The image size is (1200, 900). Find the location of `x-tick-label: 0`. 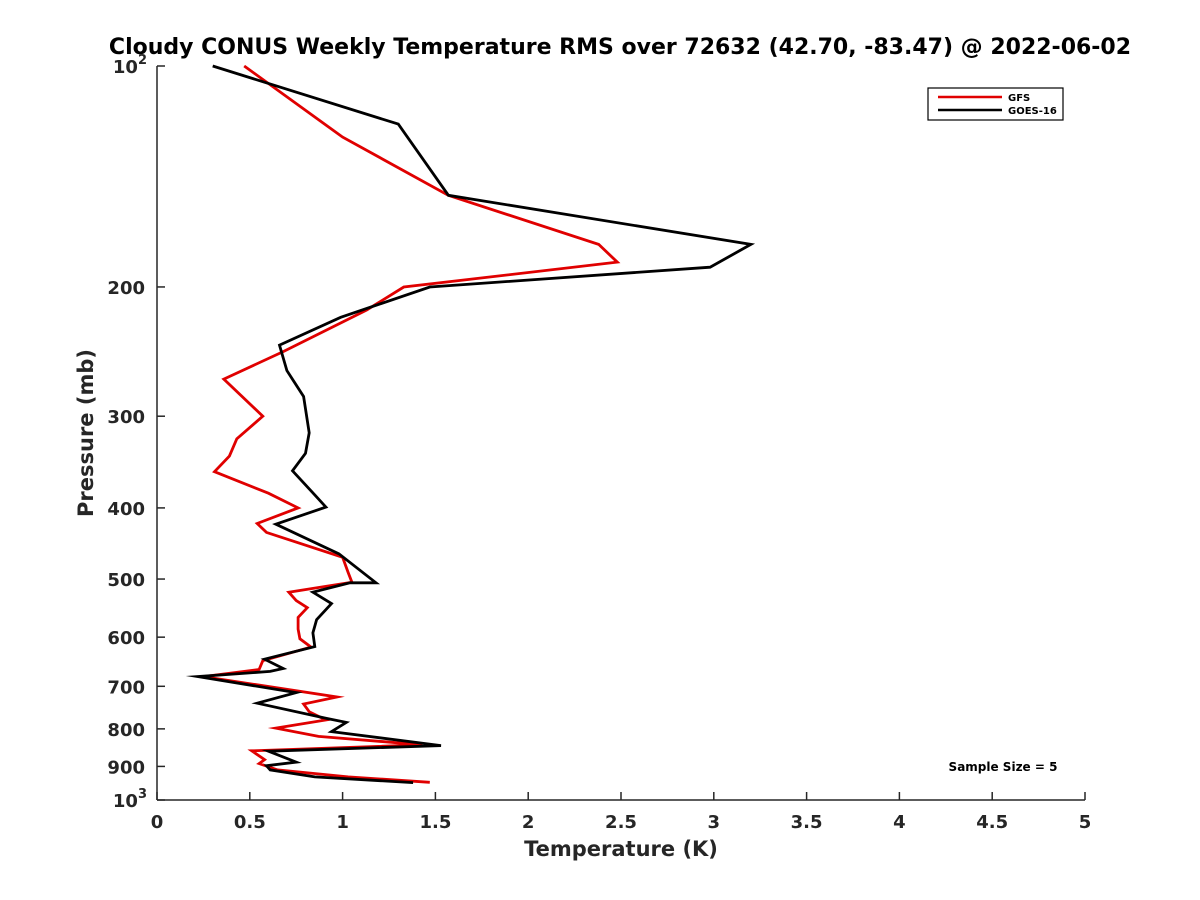

x-tick-label: 0 is located at coordinates (157, 822).